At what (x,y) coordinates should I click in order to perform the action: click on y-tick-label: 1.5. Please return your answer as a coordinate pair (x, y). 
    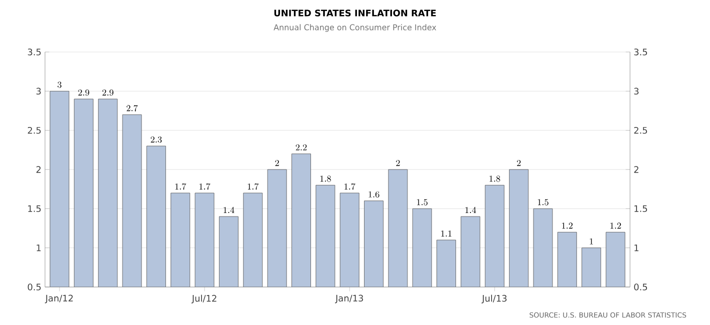
    Looking at the image, I should click on (34, 208).